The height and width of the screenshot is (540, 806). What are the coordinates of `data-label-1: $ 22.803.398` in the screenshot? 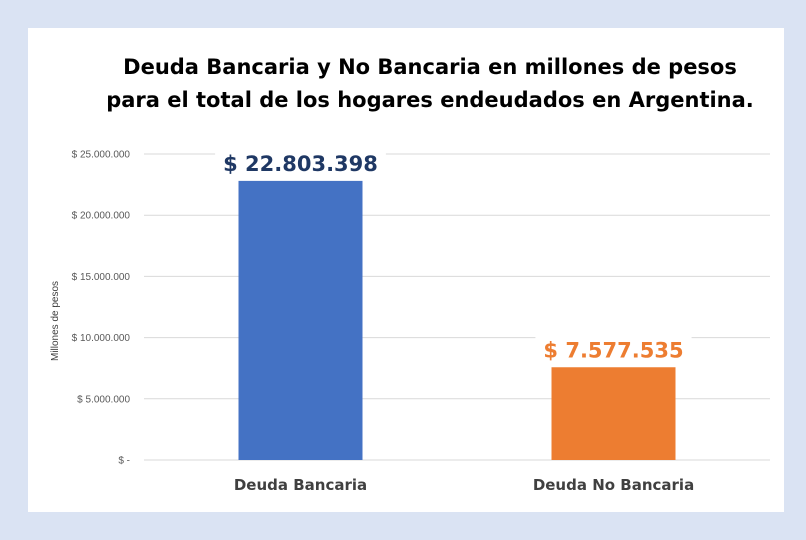 It's located at (300, 164).